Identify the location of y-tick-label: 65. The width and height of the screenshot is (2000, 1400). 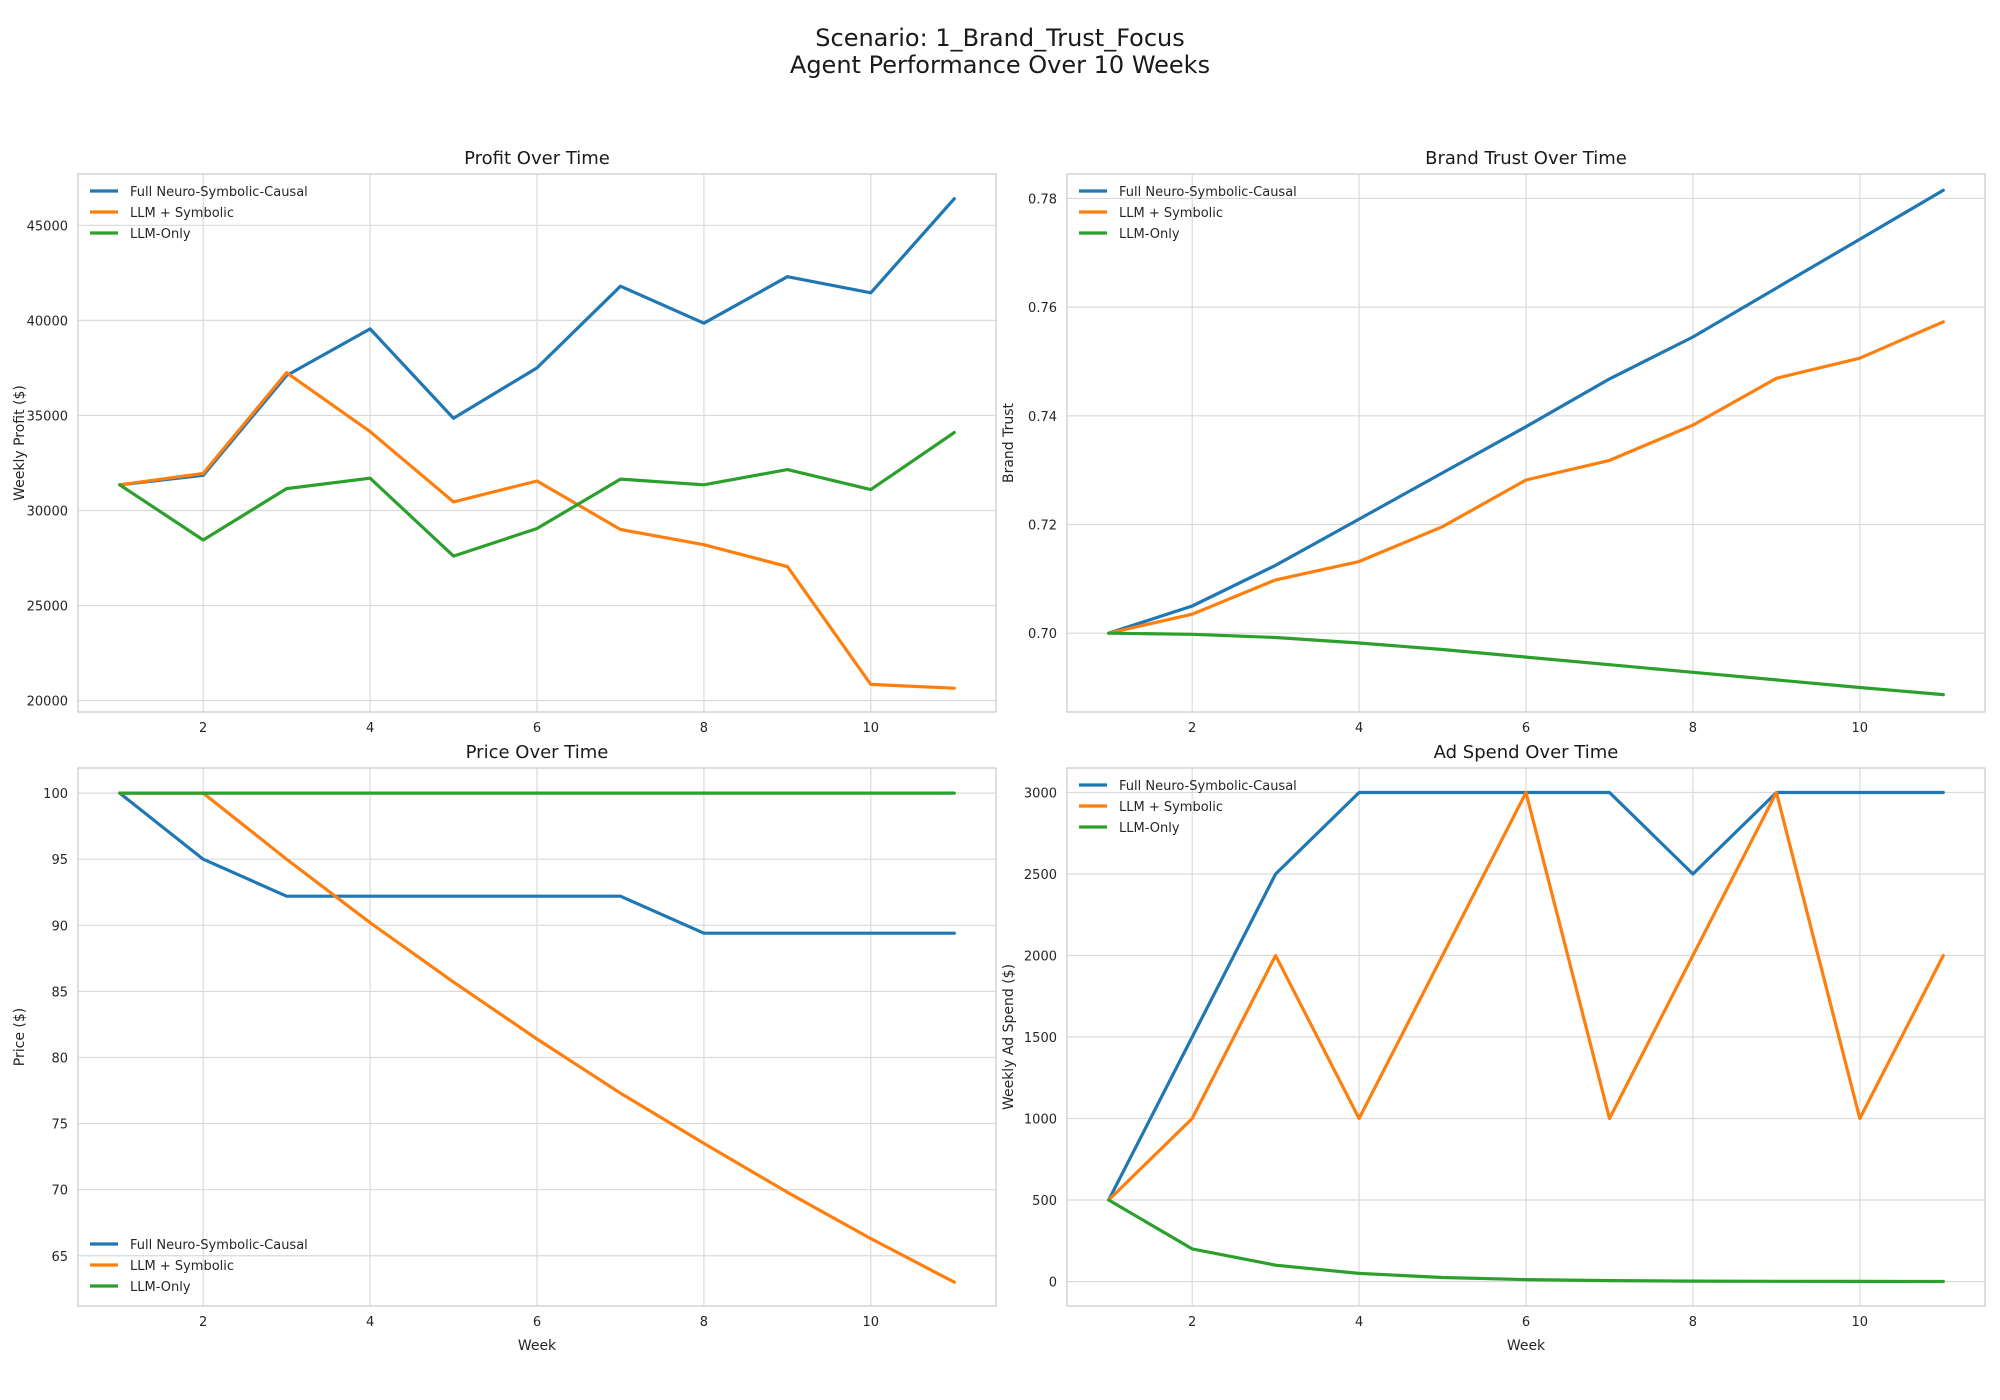
(59, 1257).